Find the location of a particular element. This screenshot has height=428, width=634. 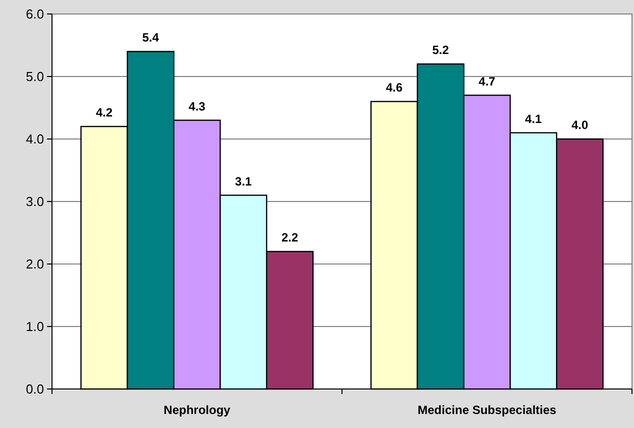

data-label: 4.2 is located at coordinates (104, 113).